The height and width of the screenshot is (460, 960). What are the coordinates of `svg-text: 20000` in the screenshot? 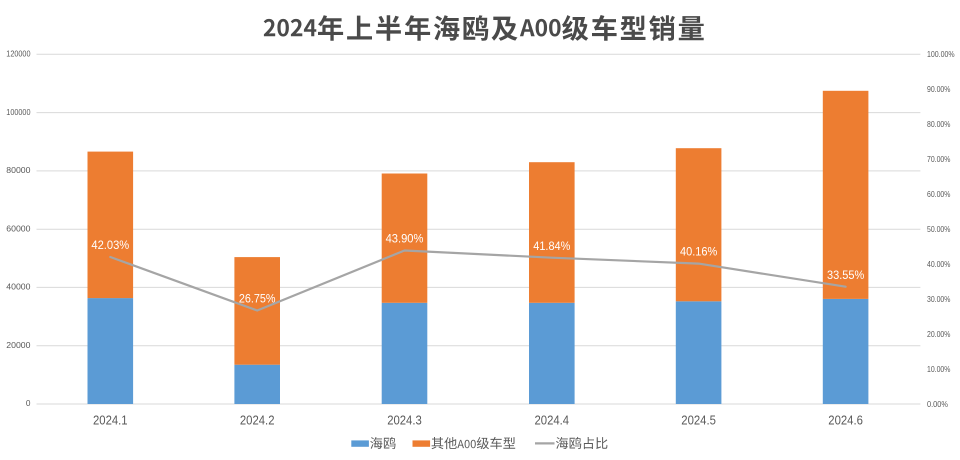 It's located at (18, 345).